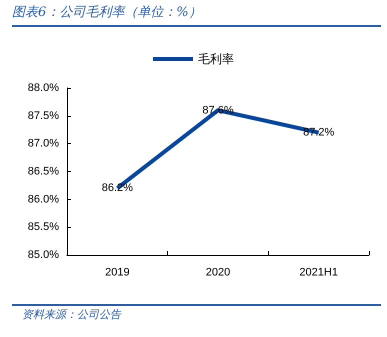 This screenshot has width=387, height=337. Describe the element at coordinates (44, 116) in the screenshot. I see `y-tick-label: 87.5%` at that location.